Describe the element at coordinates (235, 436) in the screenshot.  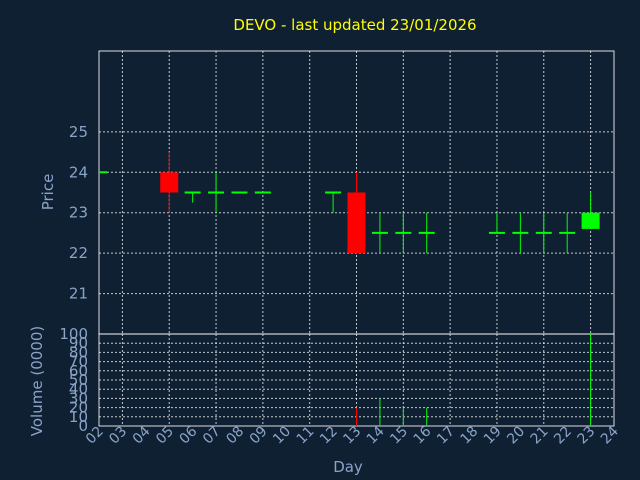
I see `day-tick-label: 08` at that location.